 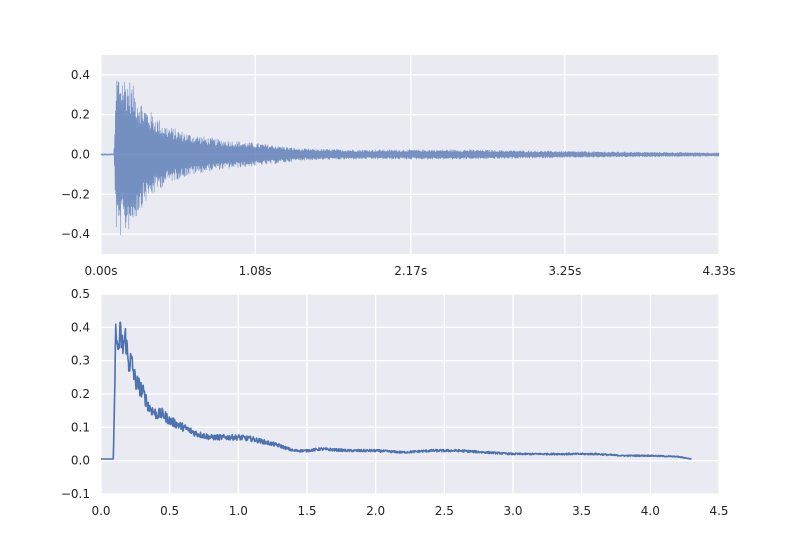 I want to click on y-tick-label: 0.3, so click(x=80, y=361).